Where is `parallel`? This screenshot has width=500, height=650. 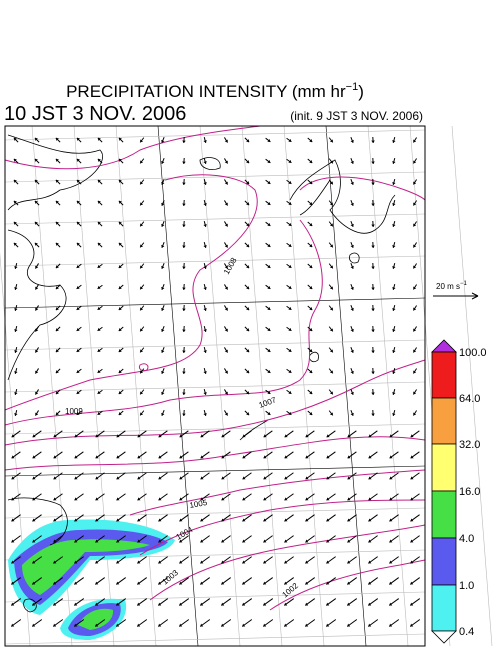 parallel is located at coordinates (215, 177).